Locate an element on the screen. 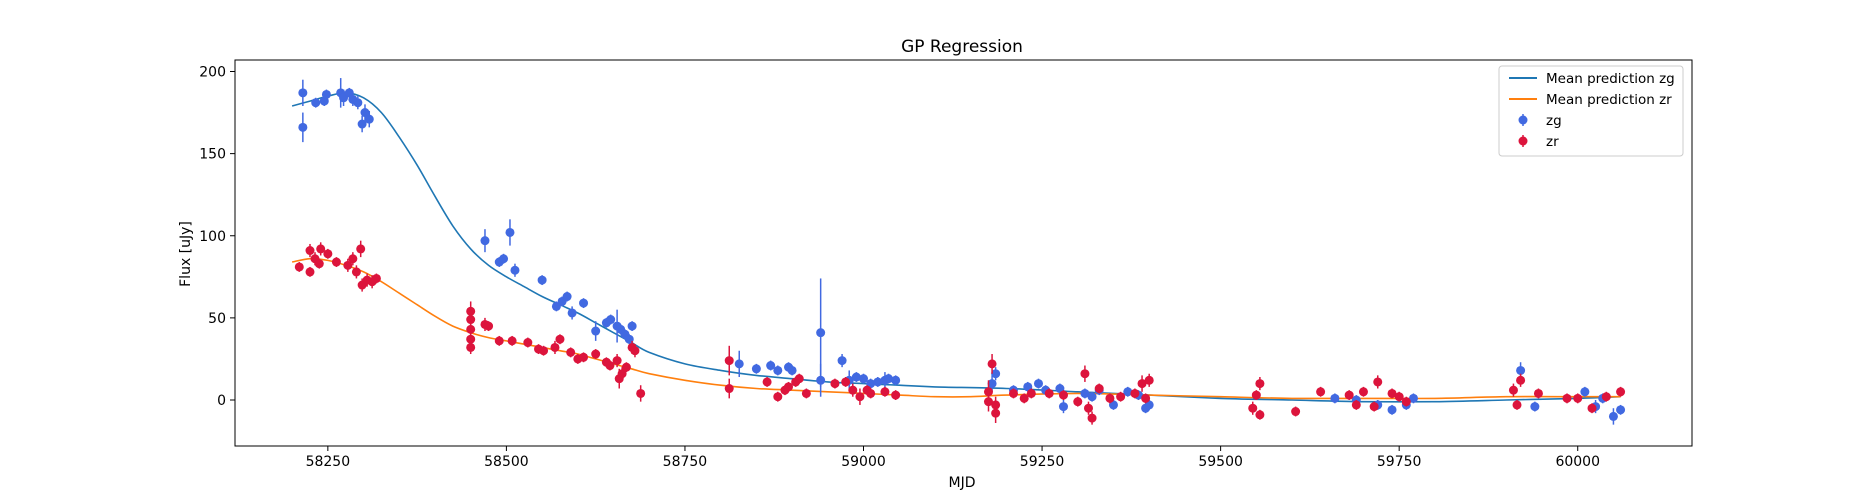 This screenshot has width=1875, height=500. y-tick-label: 100 is located at coordinates (212, 237).